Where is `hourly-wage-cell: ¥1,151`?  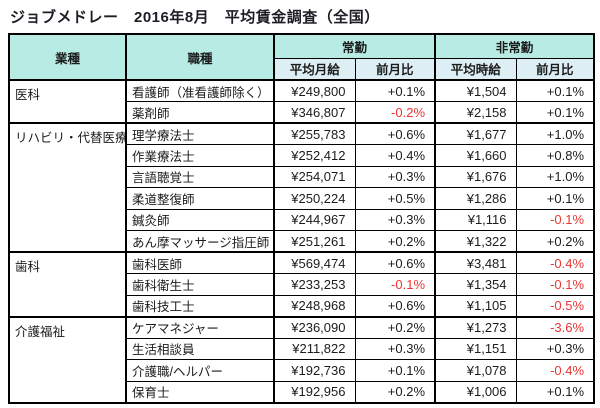 hourly-wage-cell: ¥1,151 is located at coordinates (475, 348).